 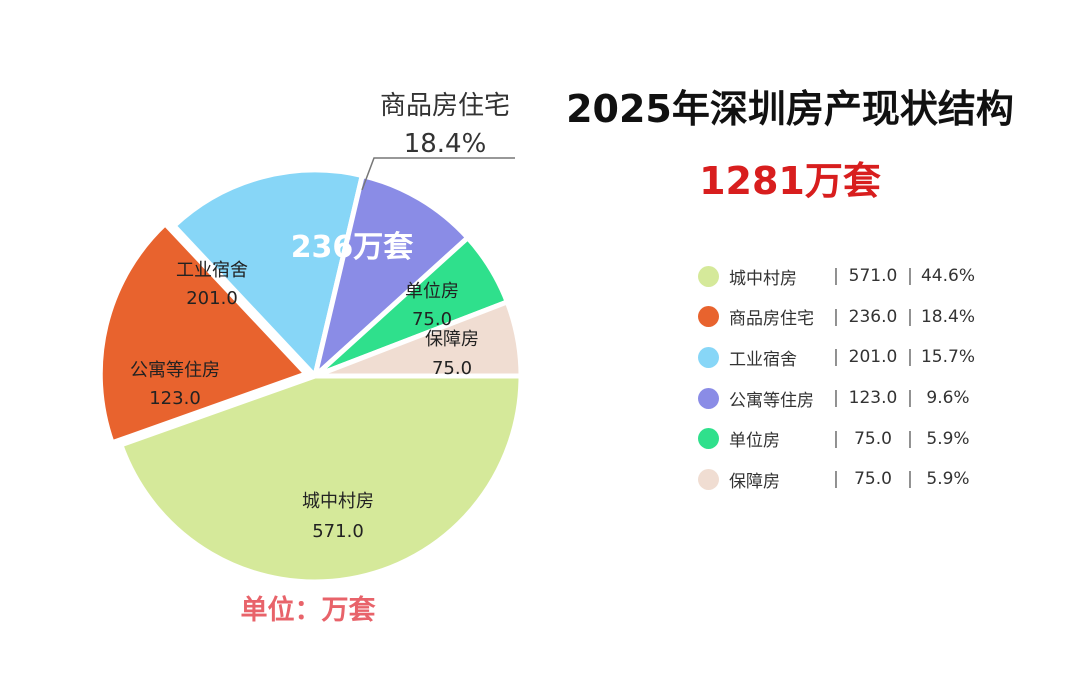 I want to click on callout-inner-value: 236万套, so click(x=352, y=247).